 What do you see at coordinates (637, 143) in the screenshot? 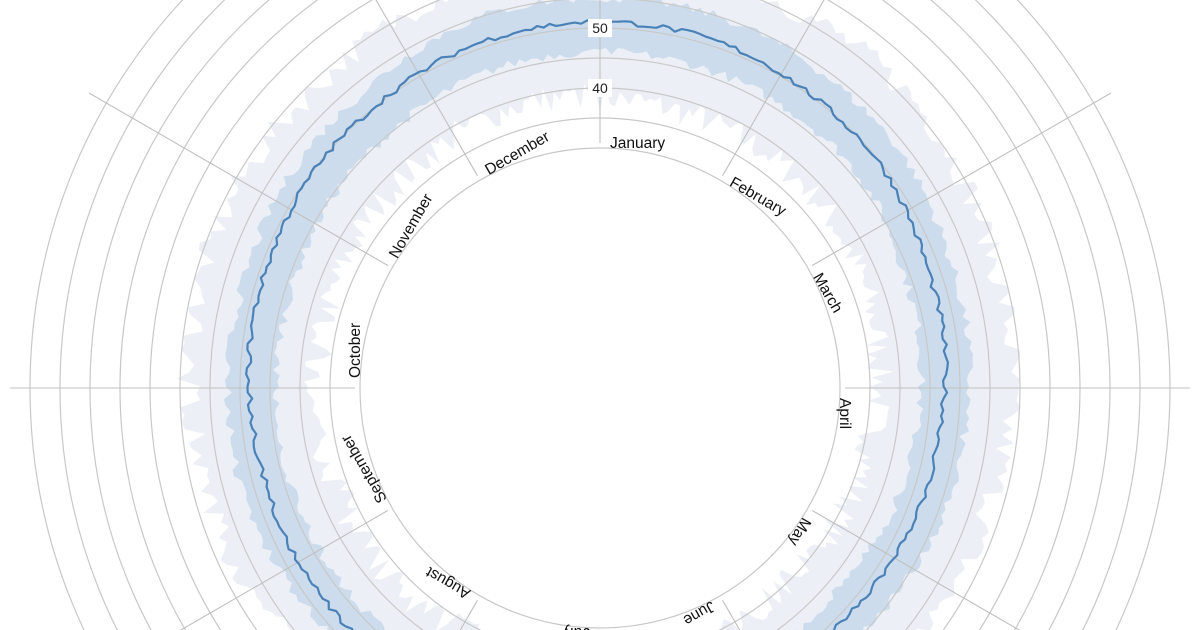
I see `month-label-january: January` at bounding box center [637, 143].